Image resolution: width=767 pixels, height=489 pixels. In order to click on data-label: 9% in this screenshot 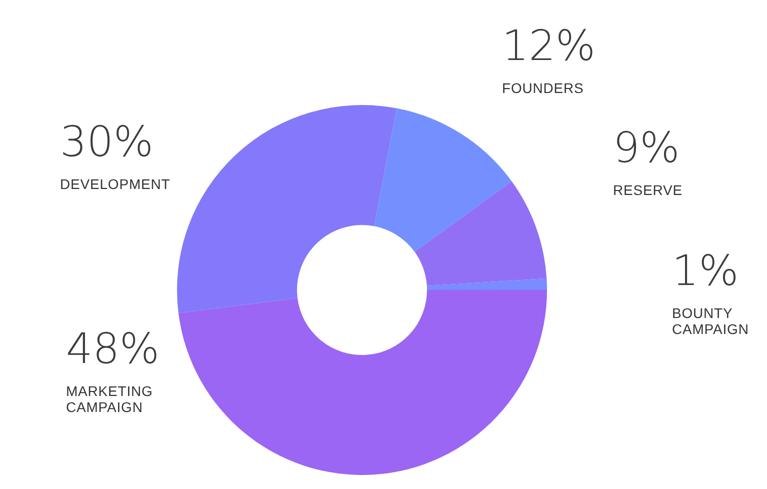, I will do `click(646, 147)`.